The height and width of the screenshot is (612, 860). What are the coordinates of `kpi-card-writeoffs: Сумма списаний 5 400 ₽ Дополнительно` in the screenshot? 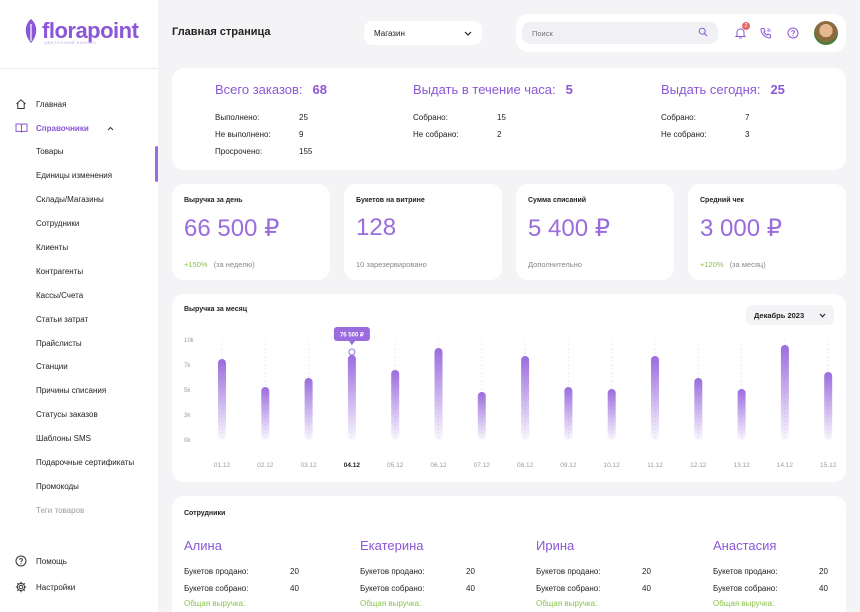 It's located at (595, 232).